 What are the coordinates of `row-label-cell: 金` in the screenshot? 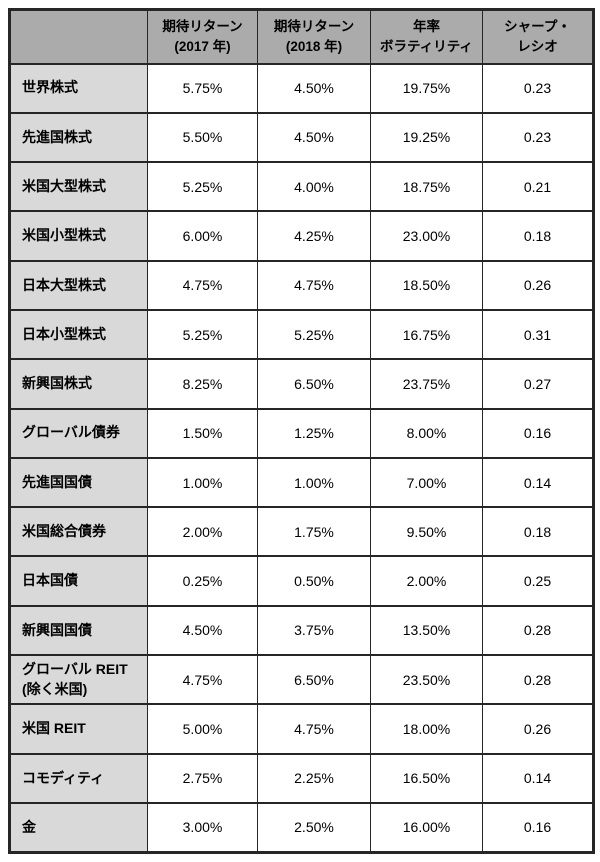 It's located at (78, 827).